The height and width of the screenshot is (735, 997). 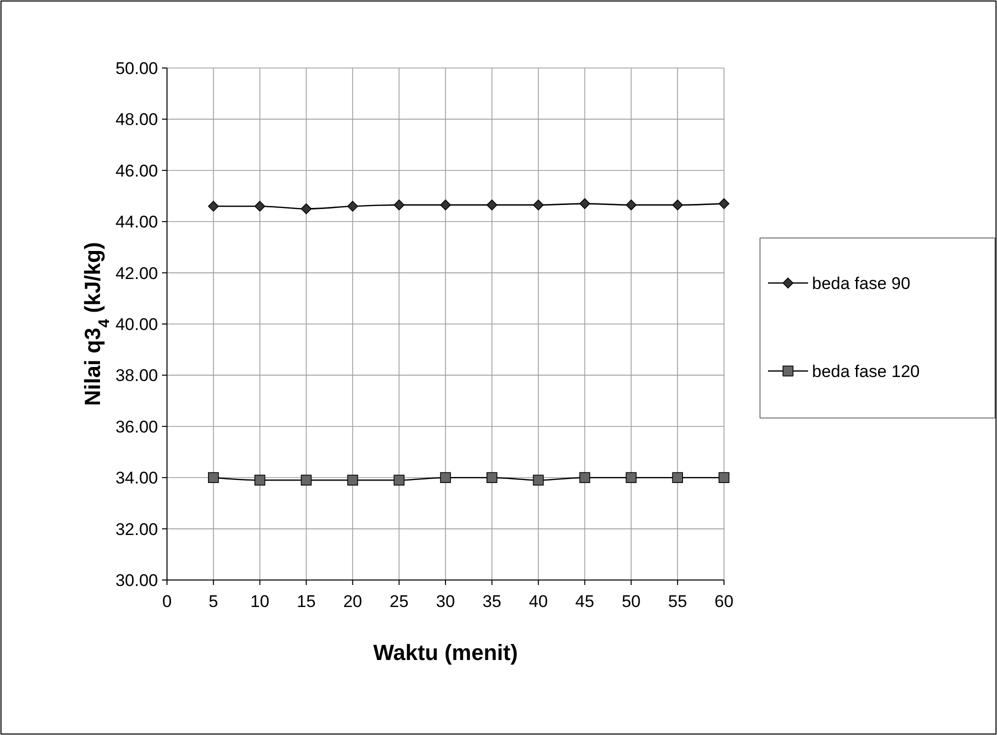 I want to click on y-tick-label: 40.00, so click(x=136, y=324).